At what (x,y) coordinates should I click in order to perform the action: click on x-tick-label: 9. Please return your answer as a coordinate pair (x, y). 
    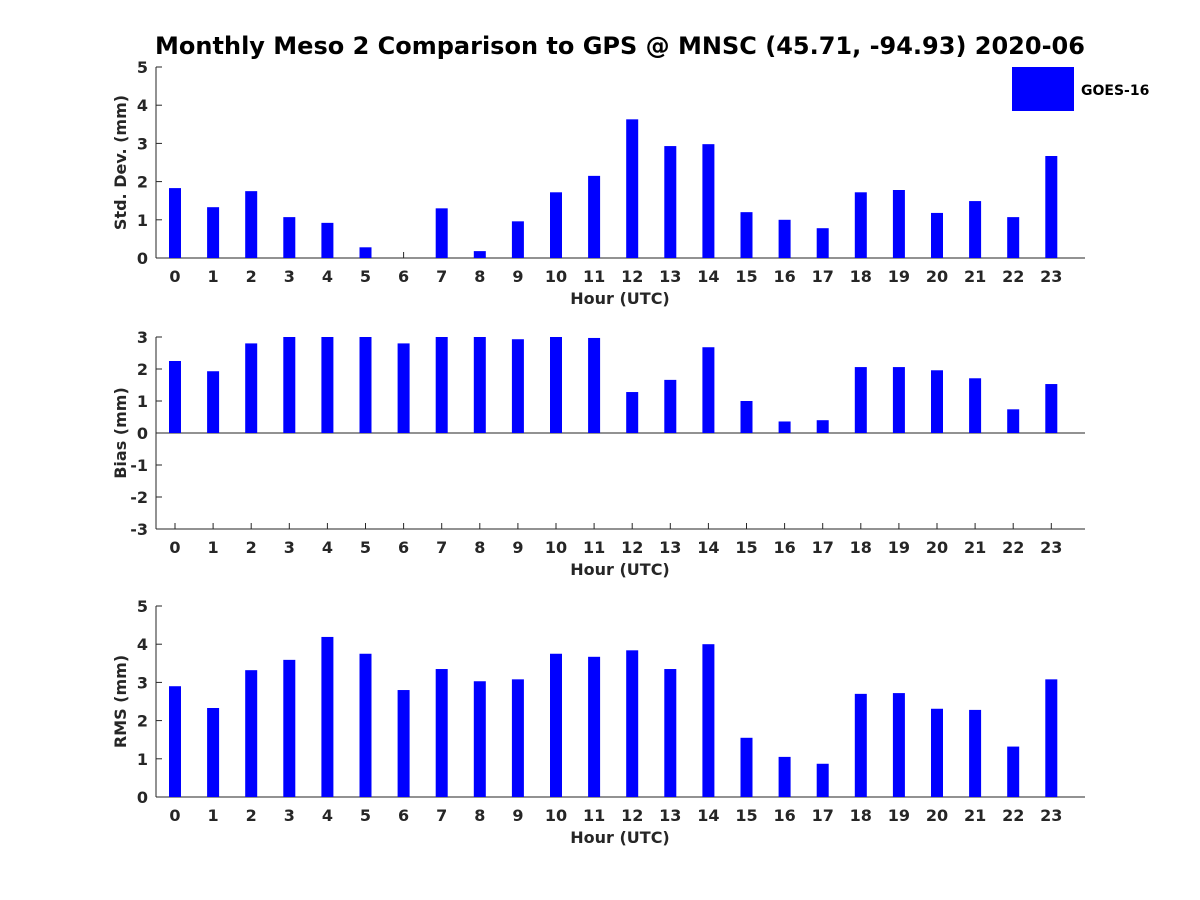
    Looking at the image, I should click on (517, 276).